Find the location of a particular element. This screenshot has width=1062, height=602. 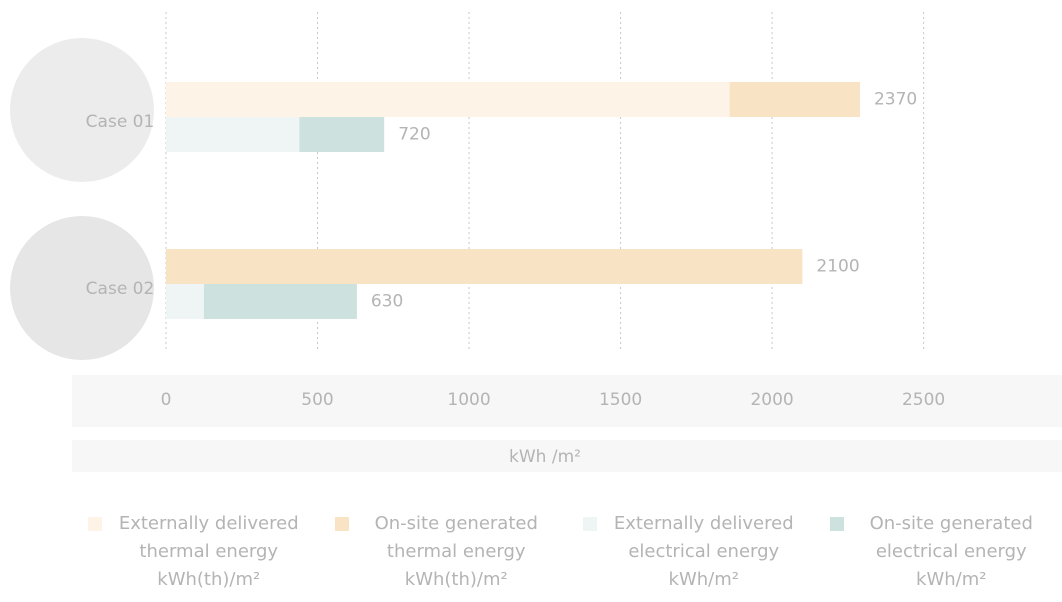

x-tick-label: 1000 is located at coordinates (468, 400).